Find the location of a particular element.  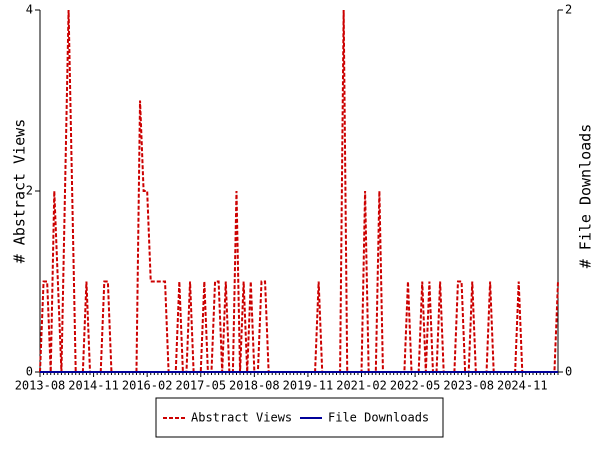

legend-label: Abstract Views is located at coordinates (241, 418).